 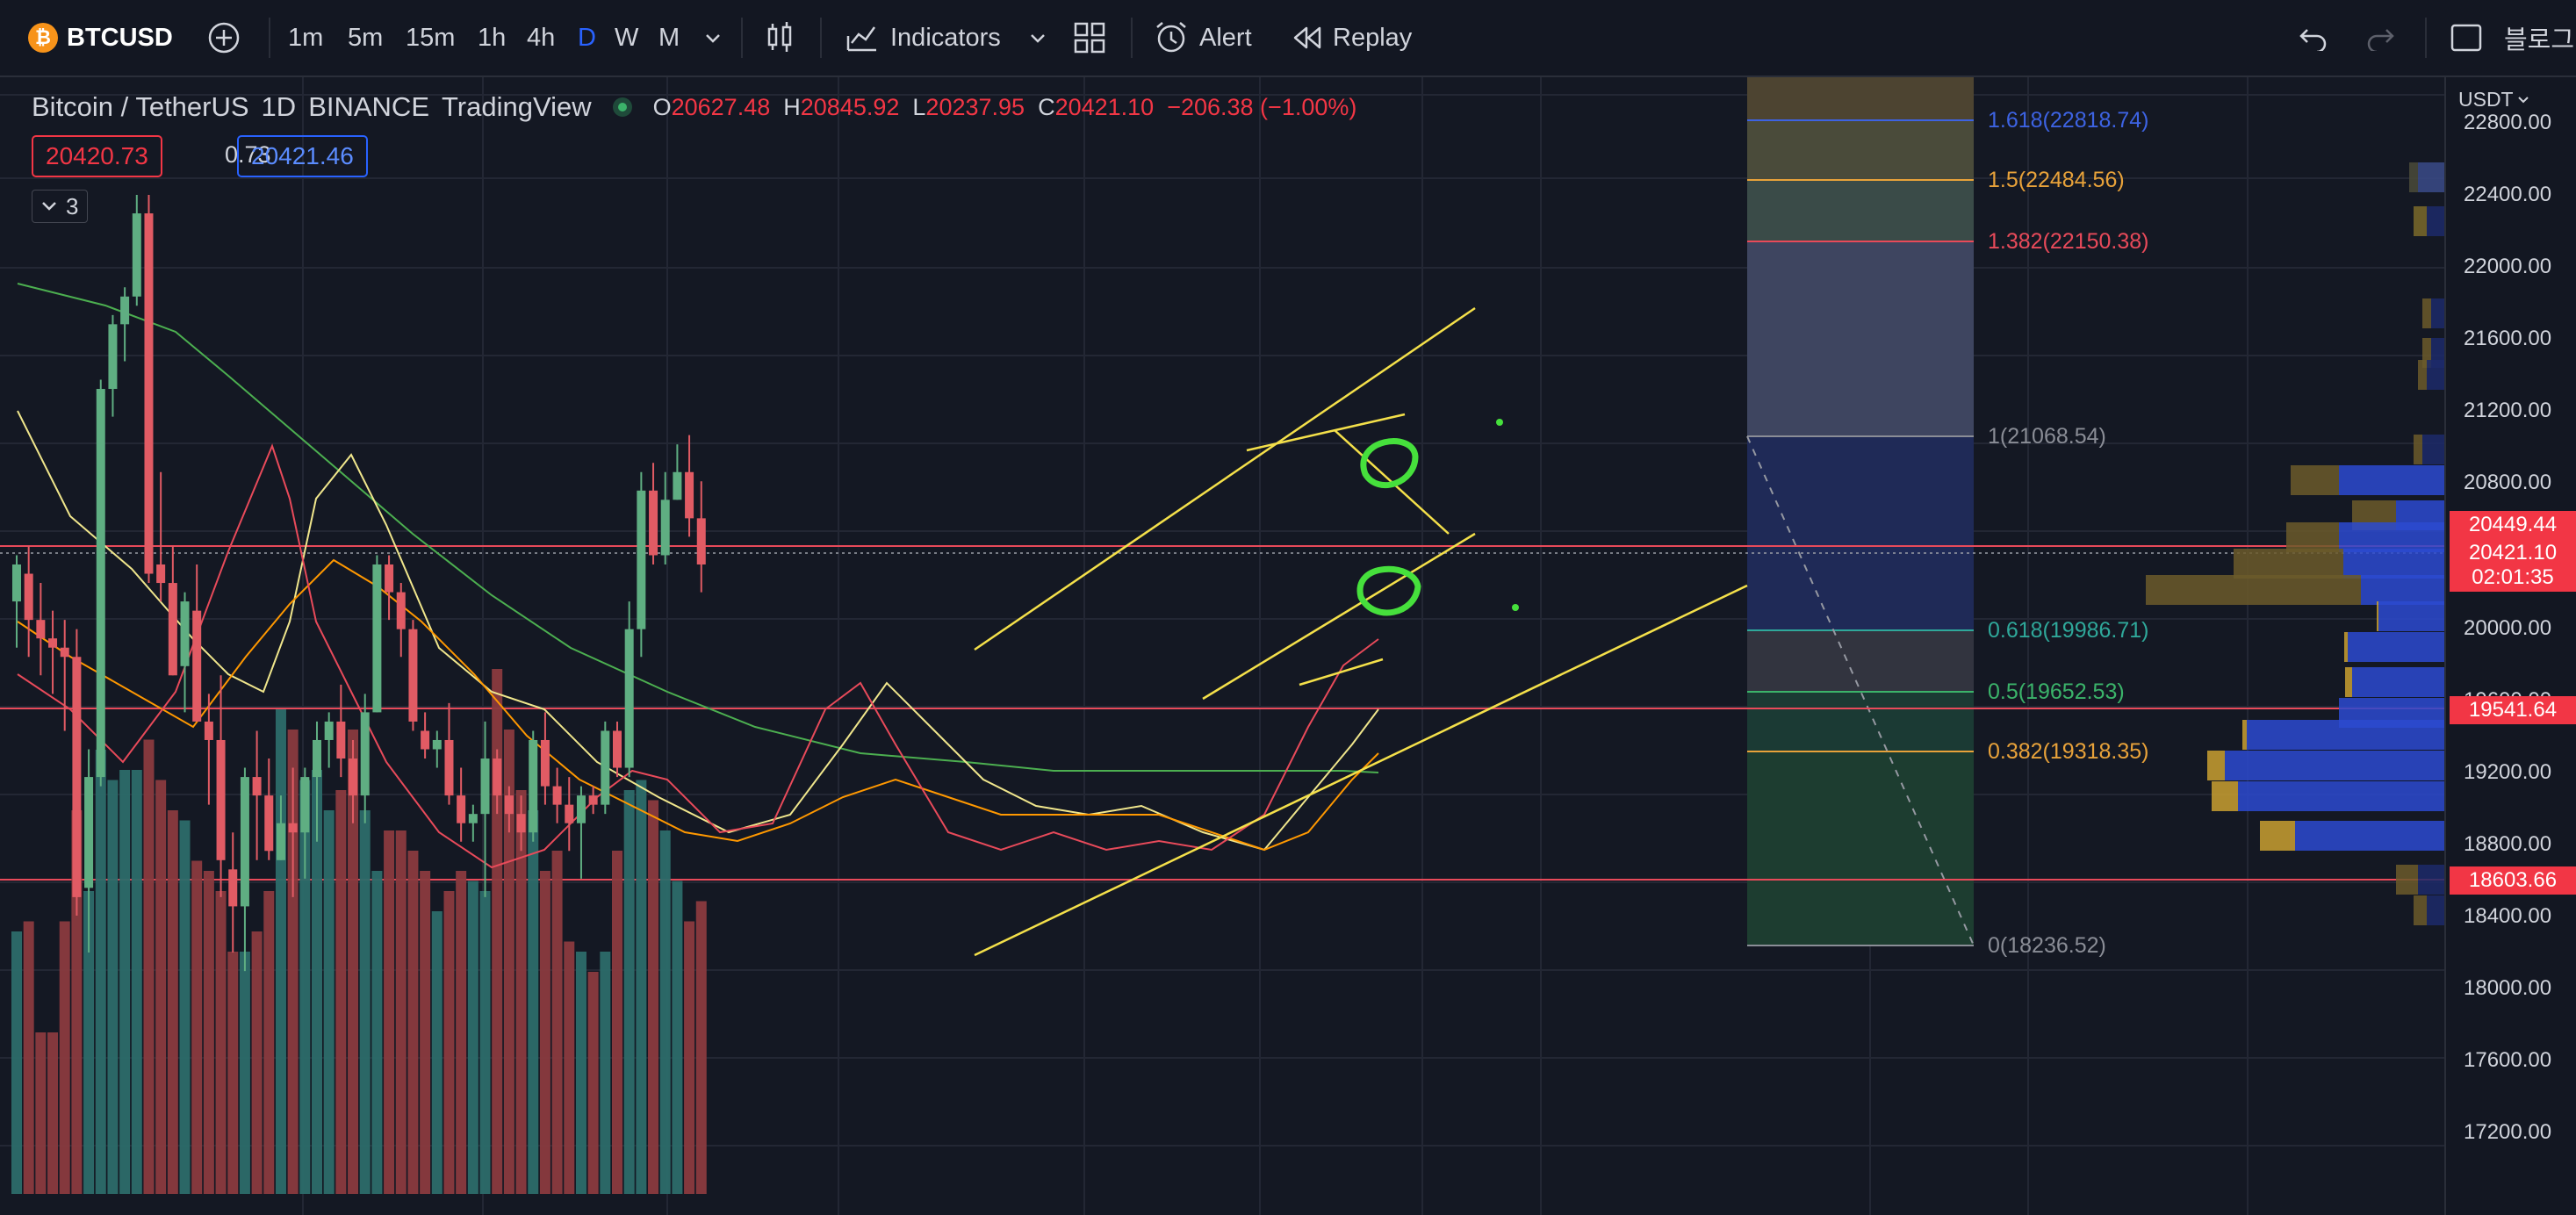 What do you see at coordinates (1388, 590) in the screenshot?
I see `highlight-circle` at bounding box center [1388, 590].